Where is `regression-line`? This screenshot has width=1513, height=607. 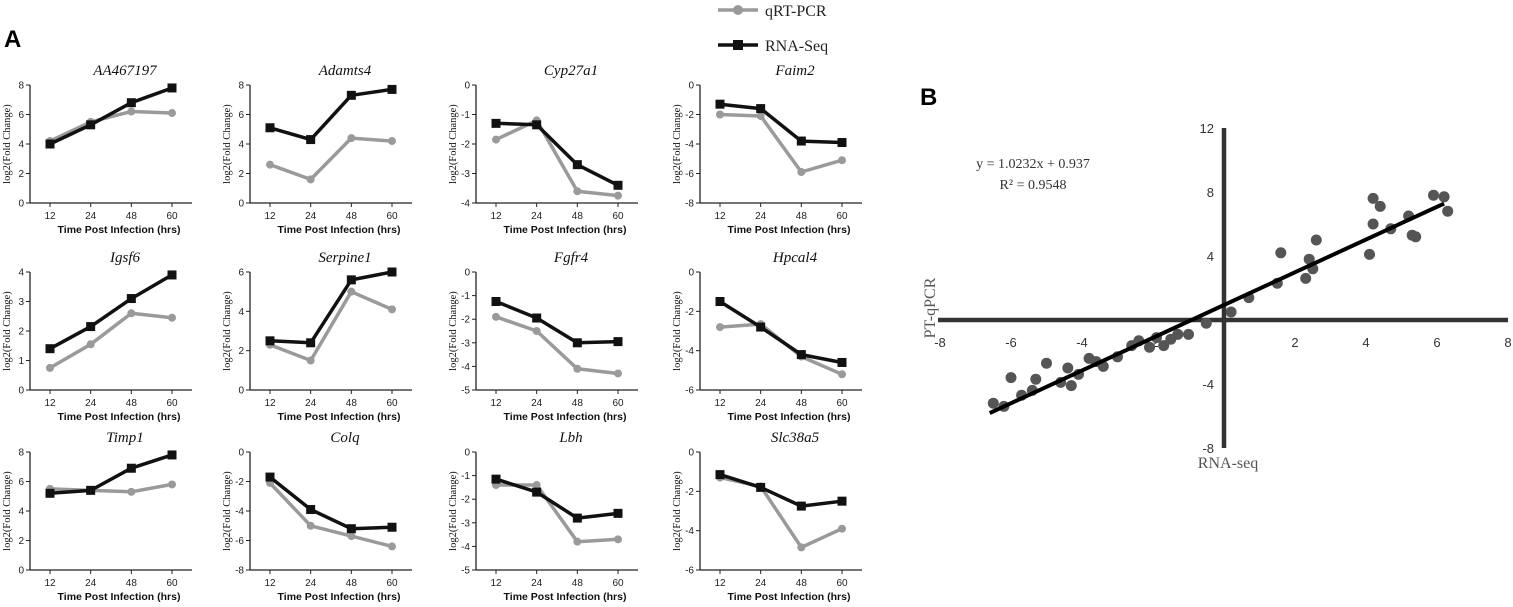
regression-line is located at coordinates (1216, 308).